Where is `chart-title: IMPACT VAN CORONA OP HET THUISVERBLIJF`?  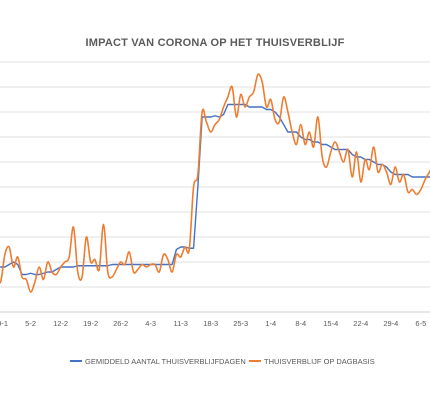
chart-title: IMPACT VAN CORONA OP HET THUISVERBLIJF is located at coordinates (215, 43).